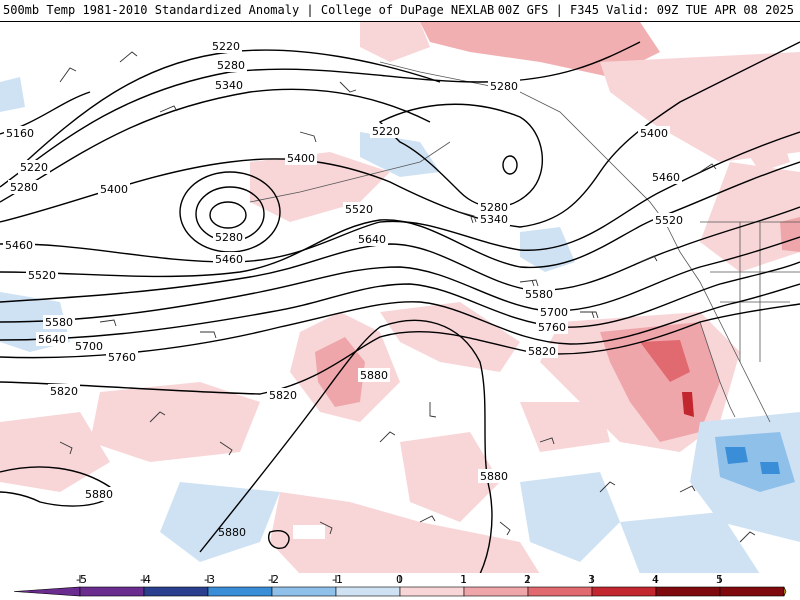 Image resolution: width=800 pixels, height=600 pixels. I want to click on colorbar-tick-label: 2, so click(527, 579).